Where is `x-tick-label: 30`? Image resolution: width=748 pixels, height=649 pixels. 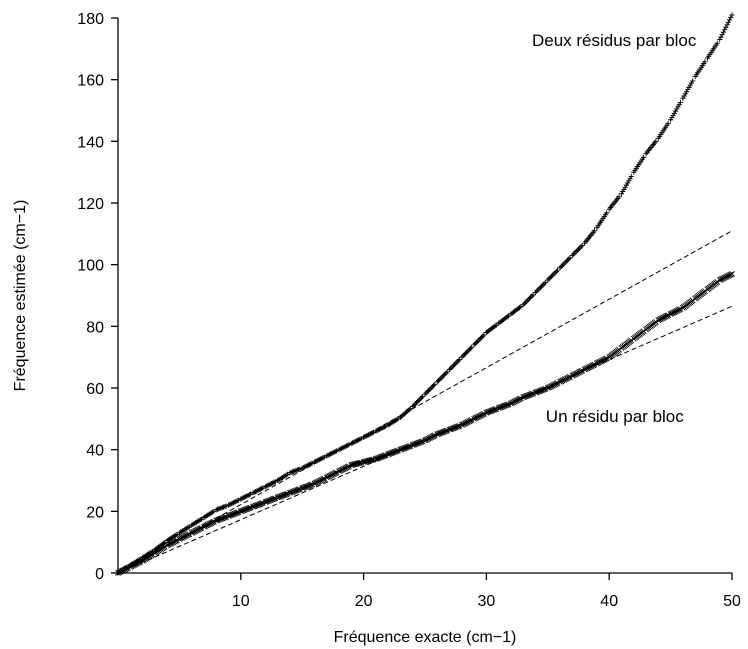
x-tick-label: 30 is located at coordinates (487, 601).